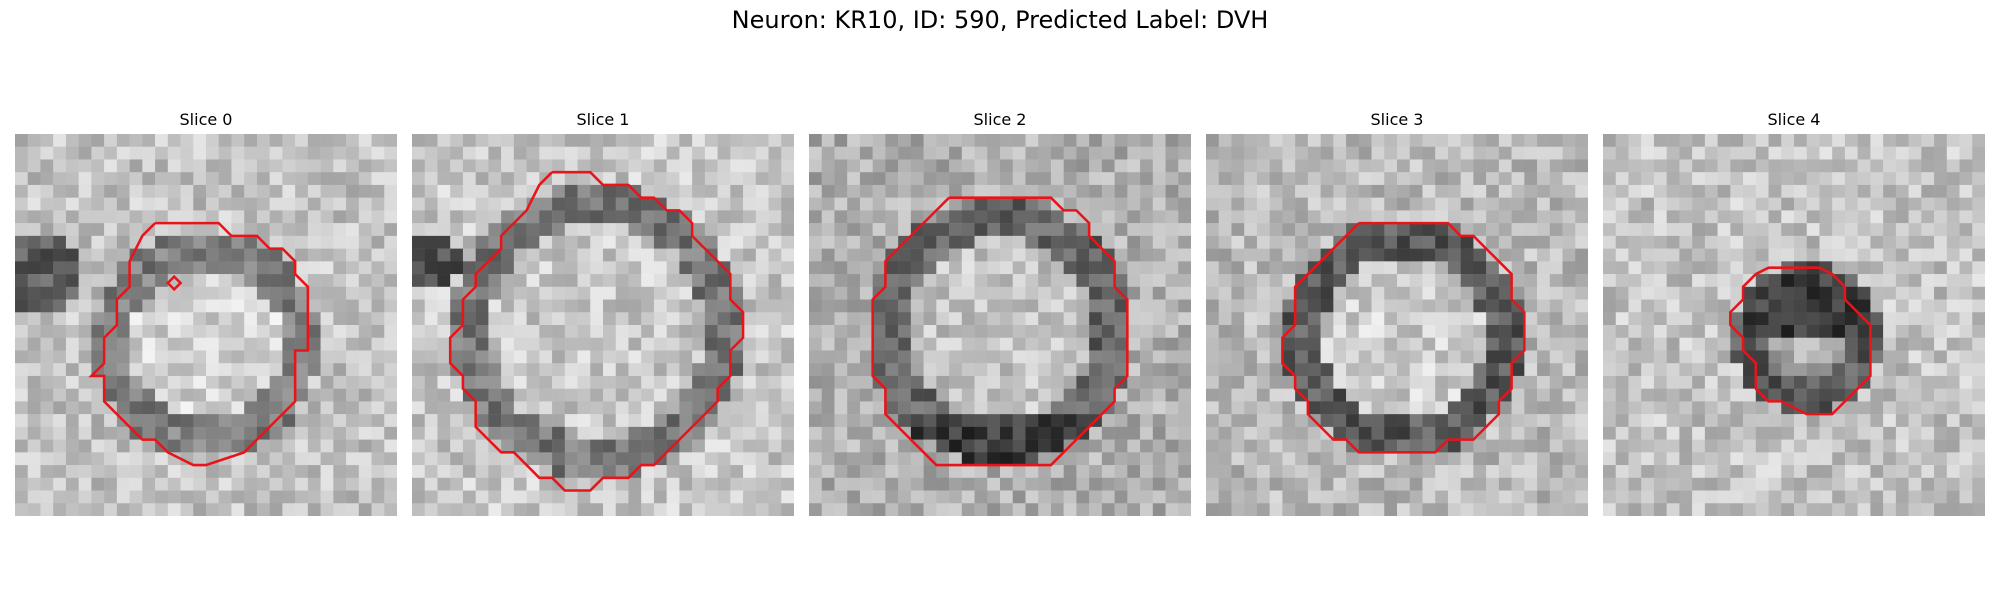  What do you see at coordinates (1000, 119) in the screenshot?
I see `slice-title-2: Slice 2` at bounding box center [1000, 119].